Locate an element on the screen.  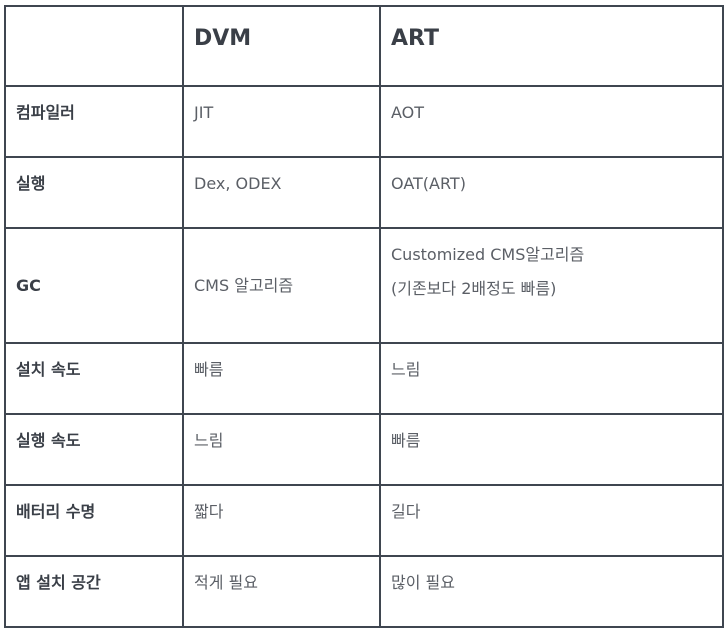
row-label: 설치 속도 is located at coordinates (94, 378).